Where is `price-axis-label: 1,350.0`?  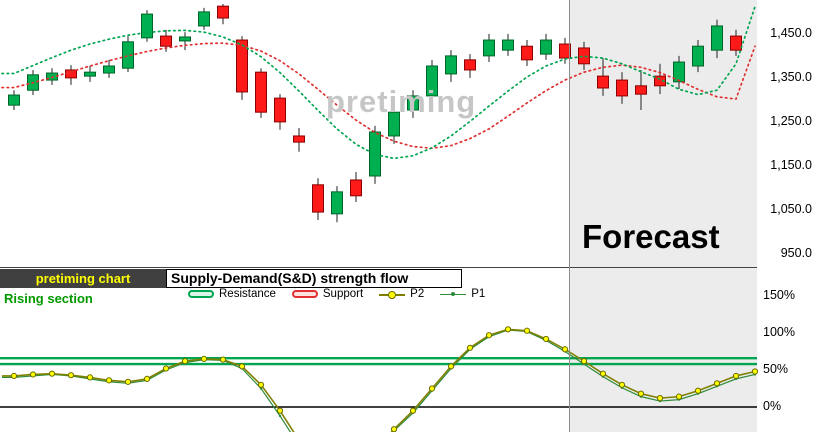
price-axis-label: 1,350.0 is located at coordinates (791, 77).